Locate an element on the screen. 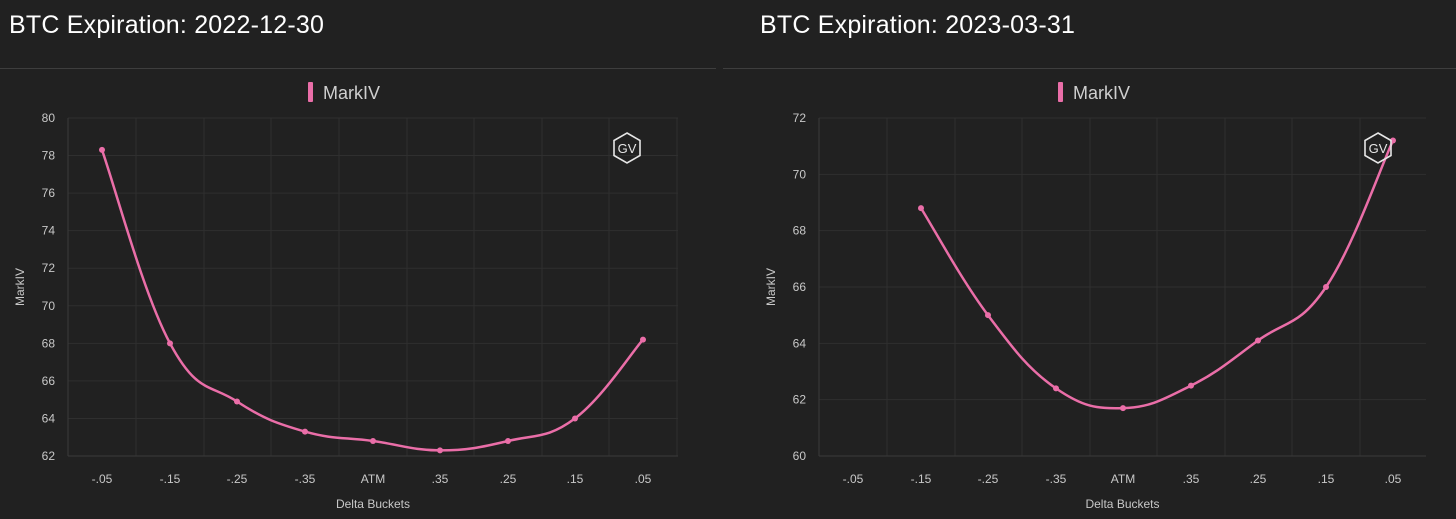 Image resolution: width=1456 pixels, height=519 pixels. chart-title: BTC Expiration: 2022-12-30 is located at coordinates (167, 25).